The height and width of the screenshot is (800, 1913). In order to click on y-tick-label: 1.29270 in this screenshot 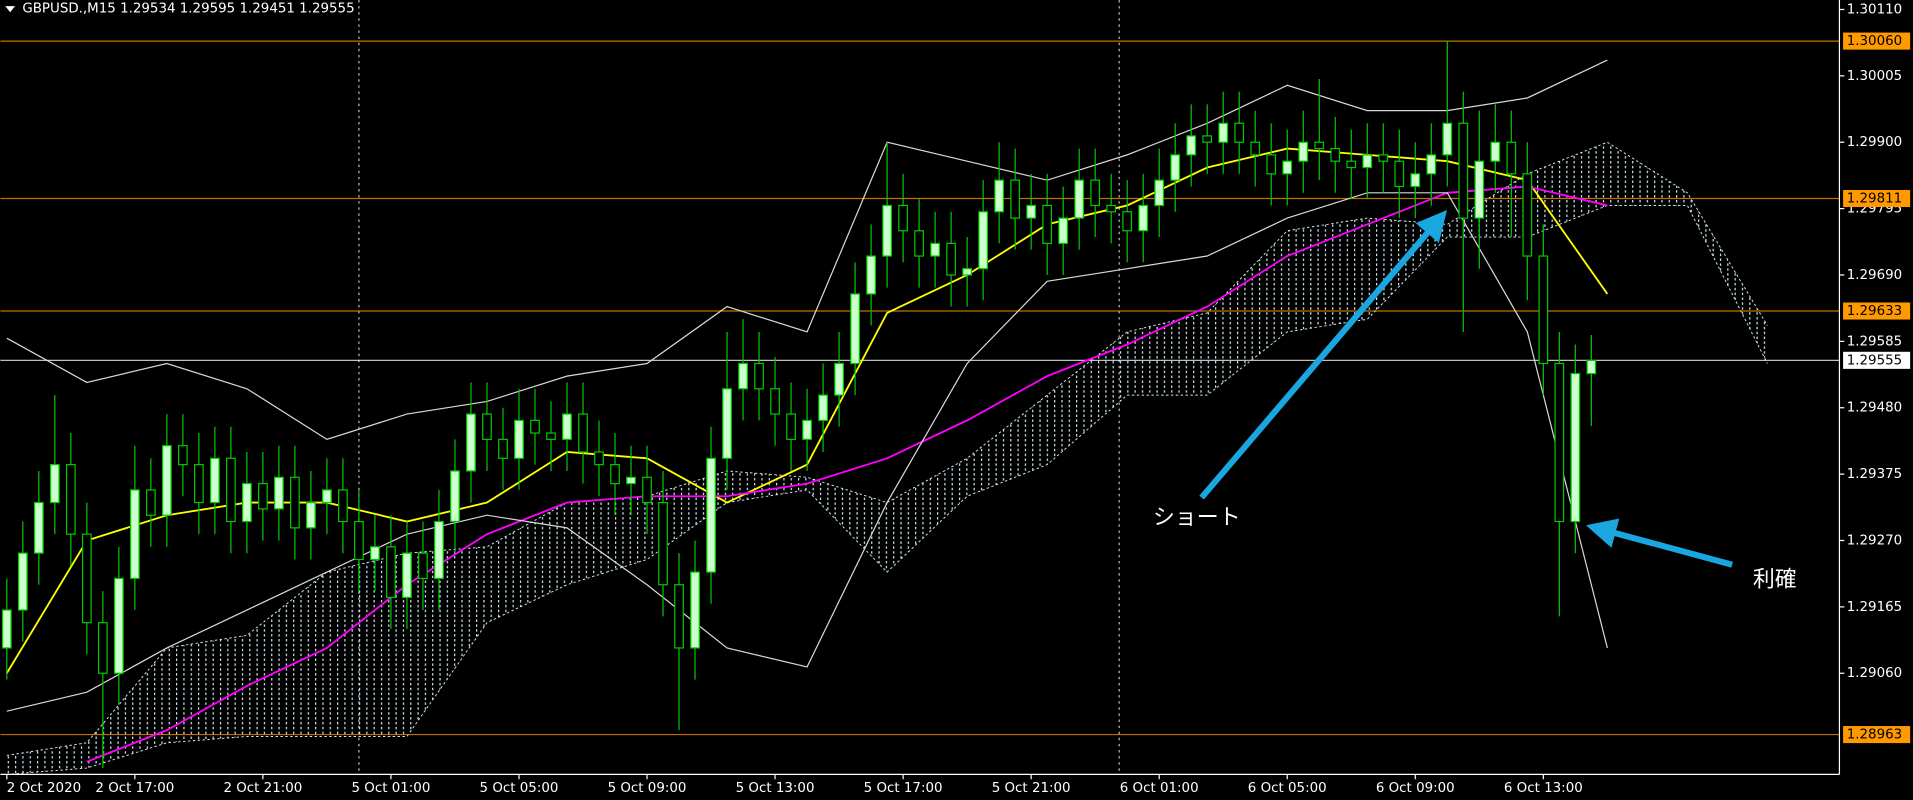, I will do `click(1874, 540)`.